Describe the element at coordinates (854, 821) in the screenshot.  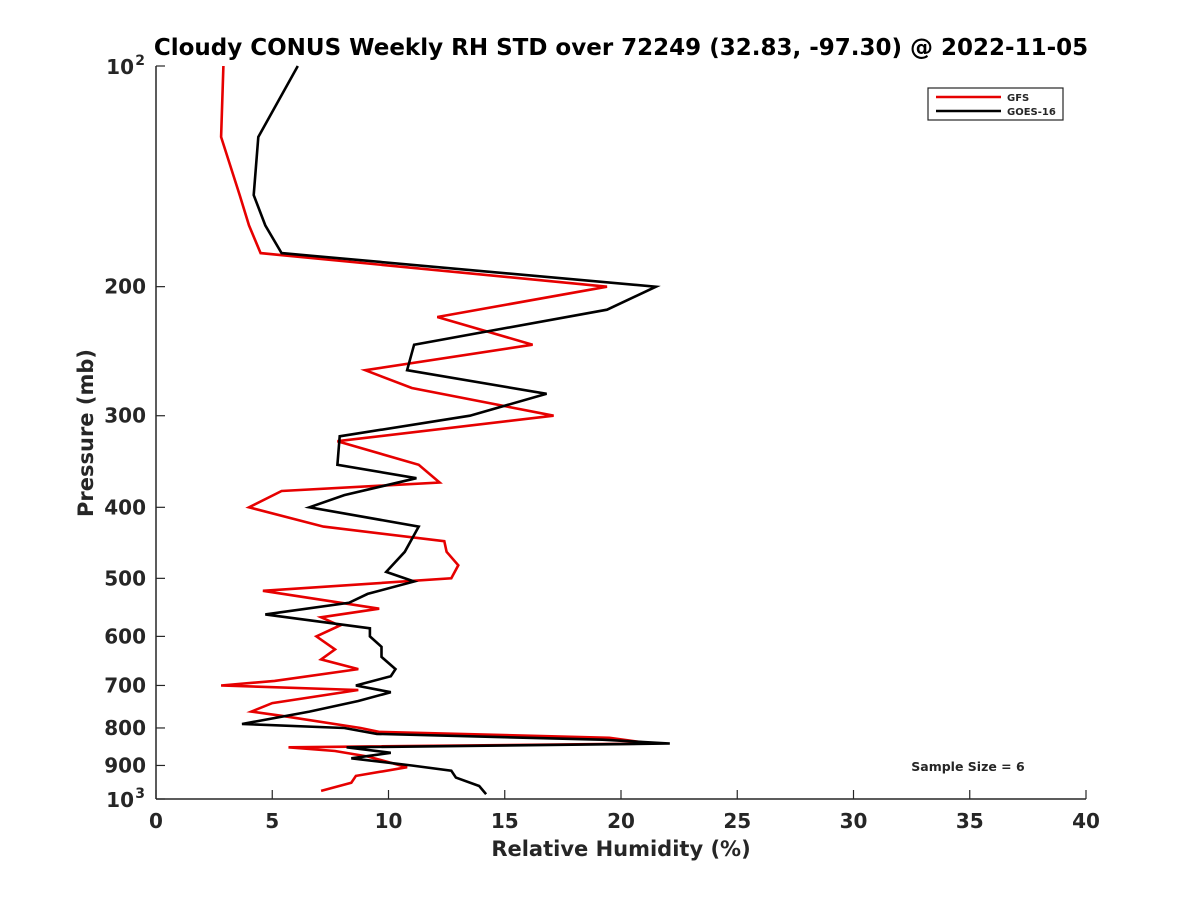
I see `x-tick-label: 30` at that location.